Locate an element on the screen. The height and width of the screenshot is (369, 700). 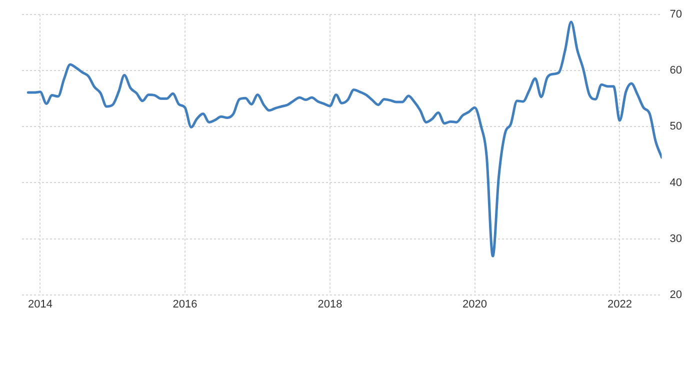
y-tick-label: 20 is located at coordinates (676, 294).